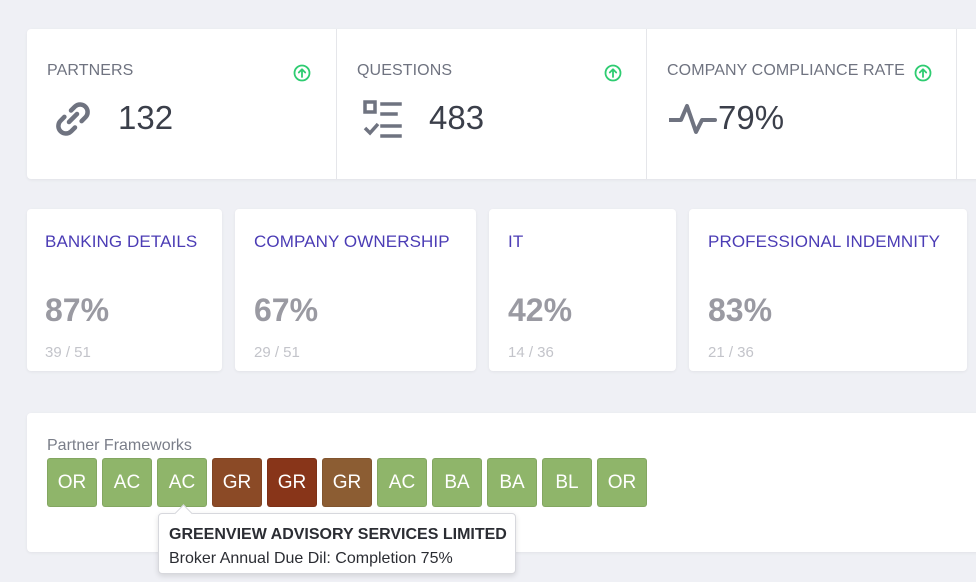  I want to click on card-title: PROFESSIONAL INDEMNITY, so click(824, 241).